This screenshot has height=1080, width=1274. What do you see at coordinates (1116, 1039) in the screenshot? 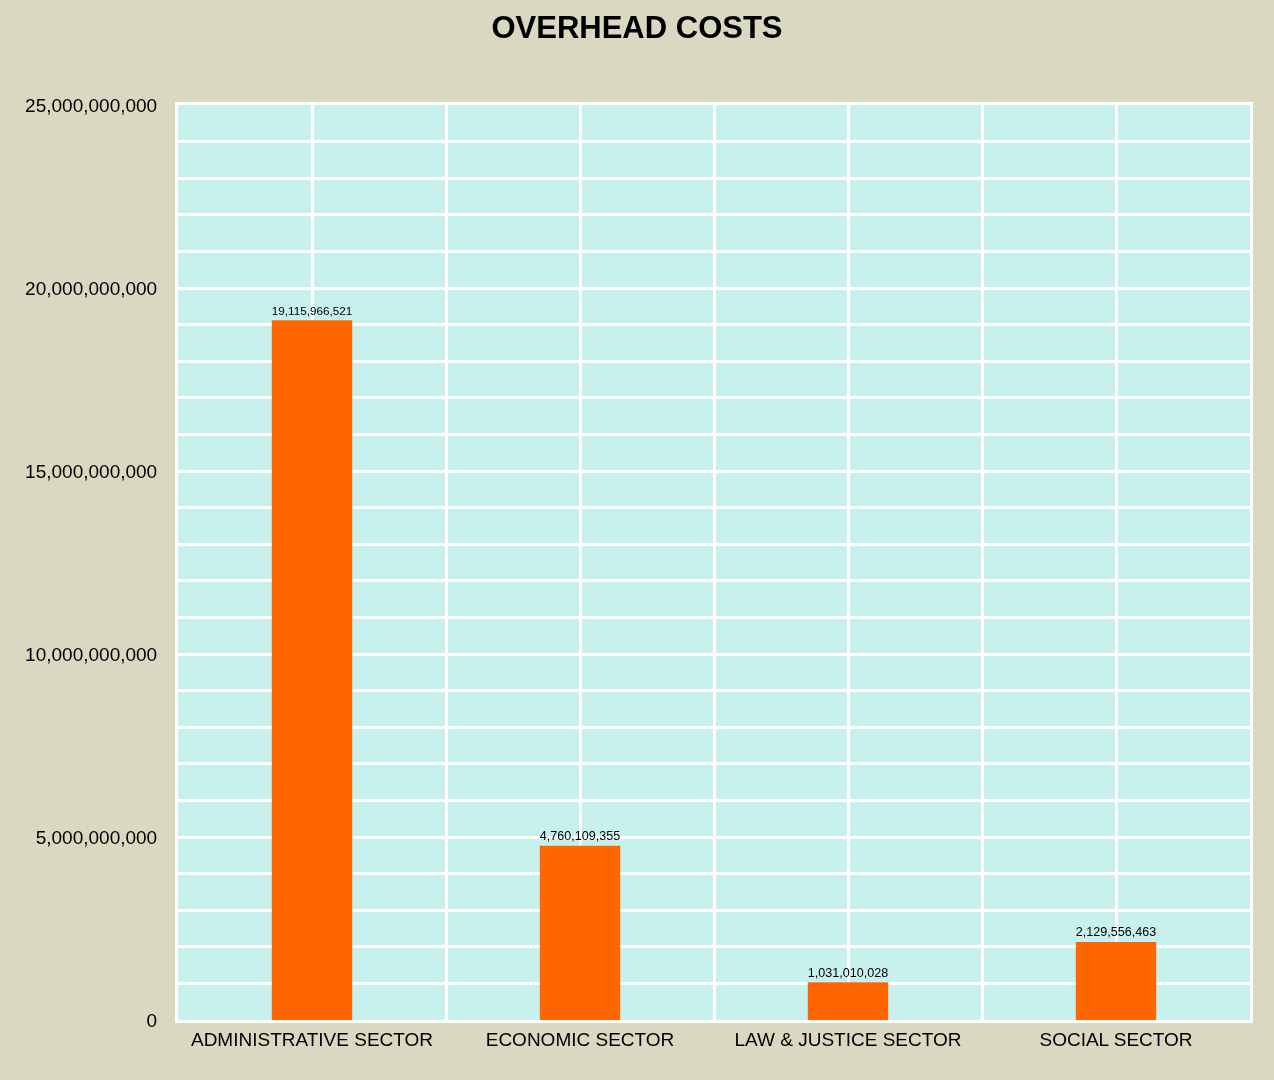
I see `x-tick-label: SOCIAL SECTOR` at bounding box center [1116, 1039].